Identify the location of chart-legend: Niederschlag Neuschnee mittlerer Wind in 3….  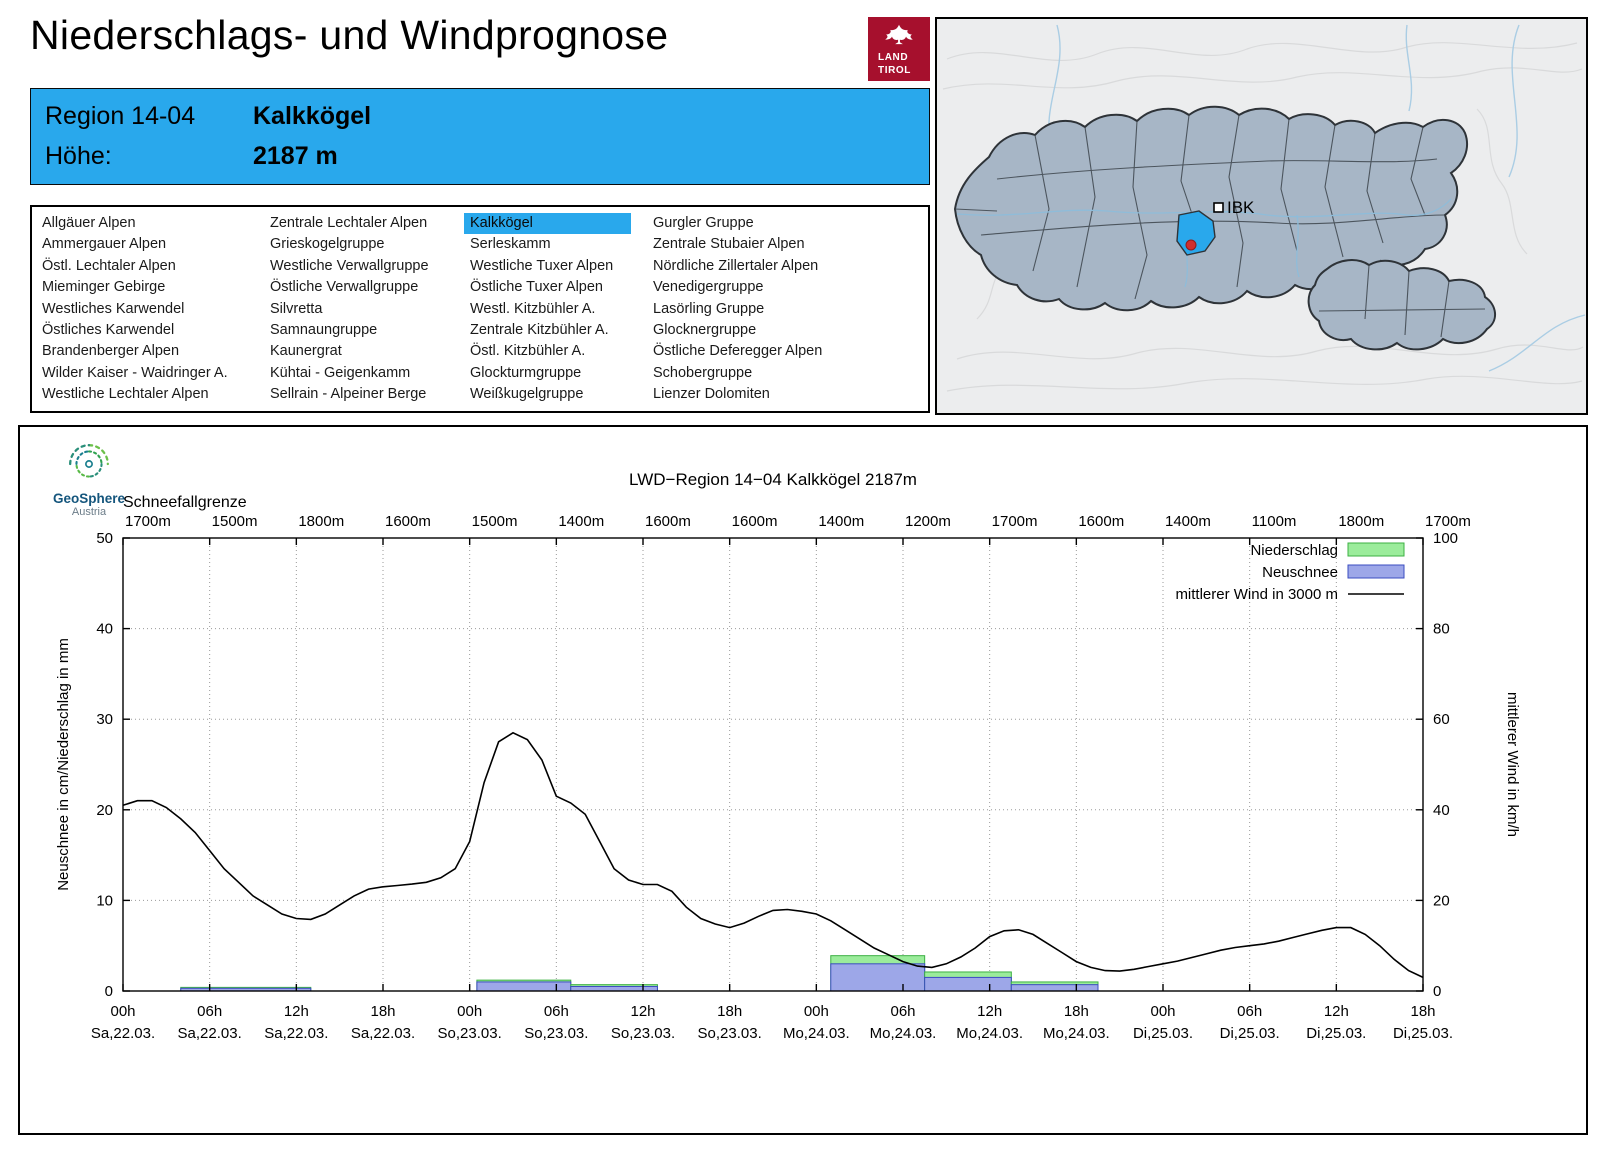
(1290, 572).